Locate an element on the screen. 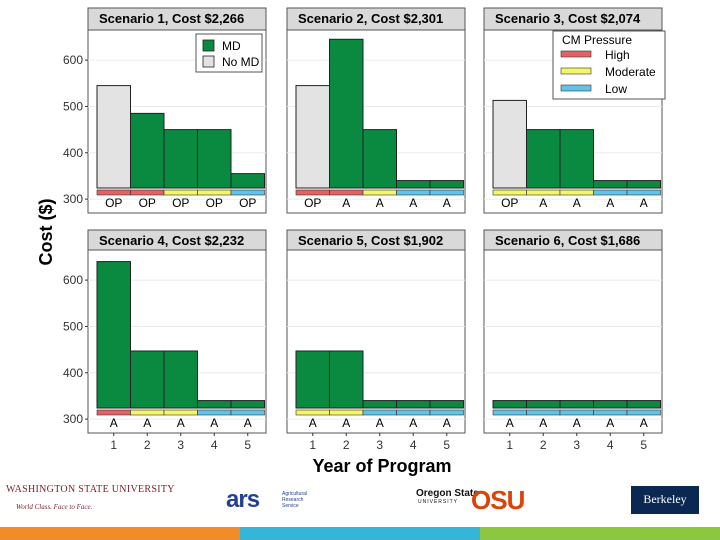  legend-label: MD is located at coordinates (231, 46).